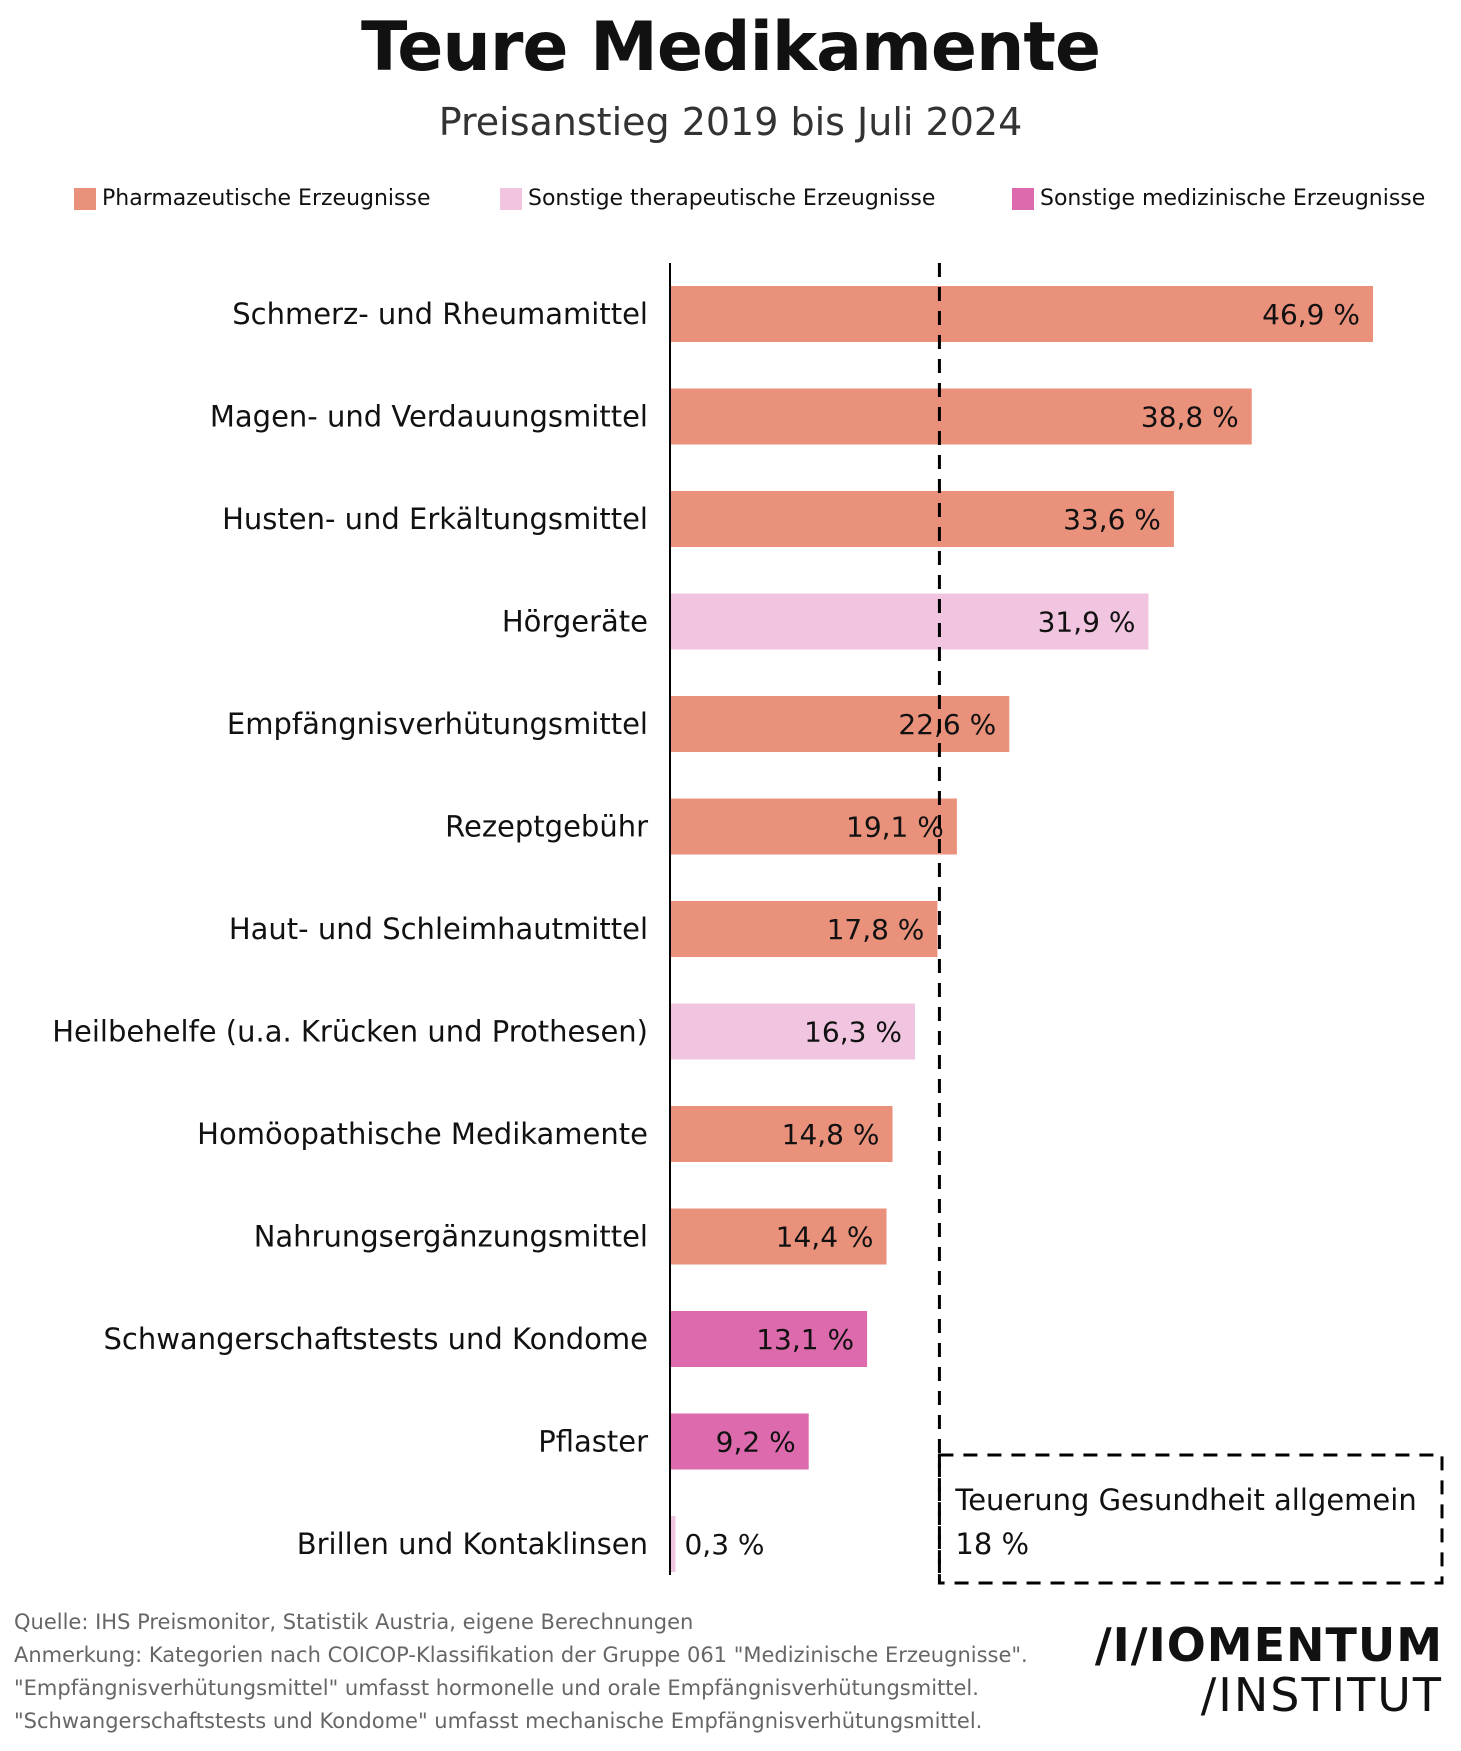 This screenshot has width=1461, height=1751. What do you see at coordinates (732, 198) in the screenshot?
I see `legend-label: Sonstige therapeutische Erzeugnisse` at bounding box center [732, 198].